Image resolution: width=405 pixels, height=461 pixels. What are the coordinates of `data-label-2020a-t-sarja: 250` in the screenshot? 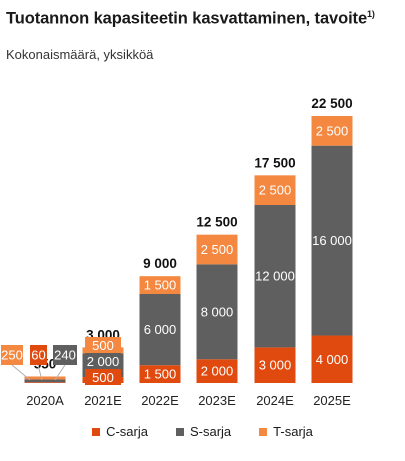 It's located at (12, 355).